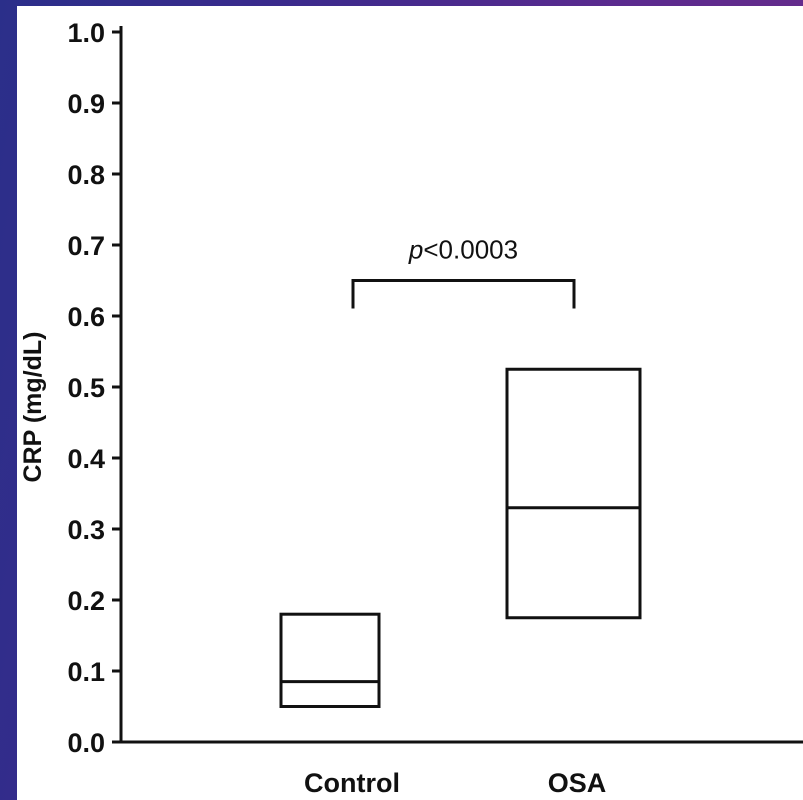 This screenshot has height=800, width=803. Describe the element at coordinates (462, 769) in the screenshot. I see `x-axis: Control OSA` at that location.